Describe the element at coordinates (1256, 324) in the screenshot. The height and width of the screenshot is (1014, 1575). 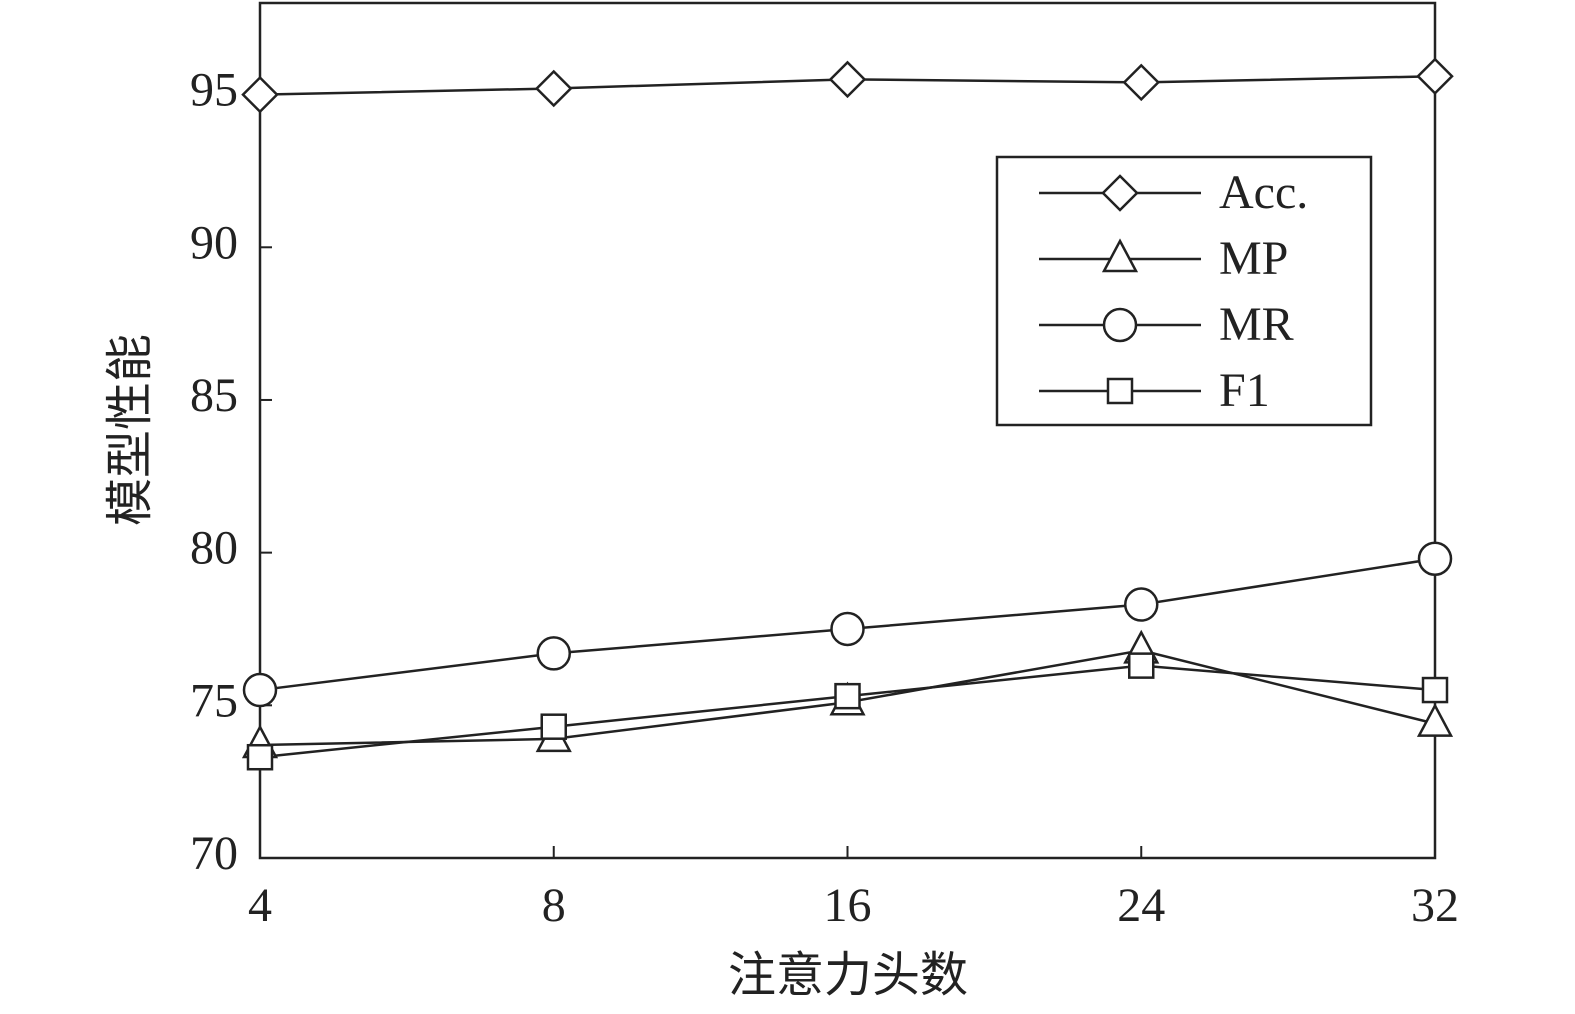
I see `legend-label: MR` at that location.